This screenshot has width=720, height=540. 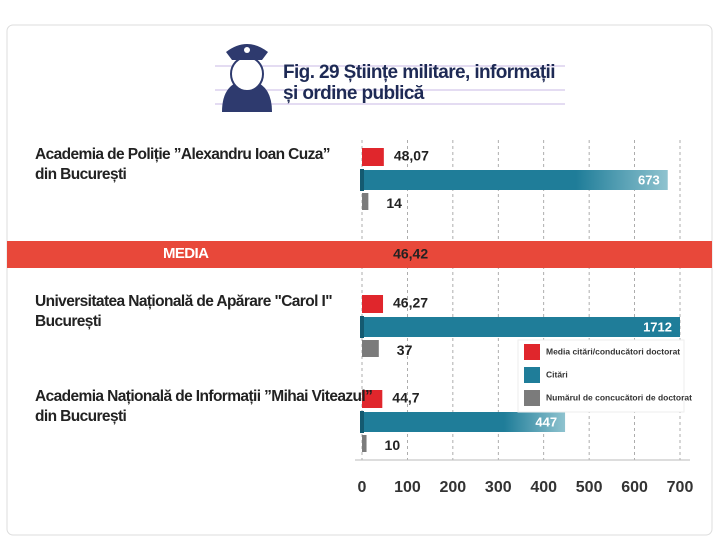 What do you see at coordinates (680, 487) in the screenshot?
I see `x-tick-label: 700` at bounding box center [680, 487].